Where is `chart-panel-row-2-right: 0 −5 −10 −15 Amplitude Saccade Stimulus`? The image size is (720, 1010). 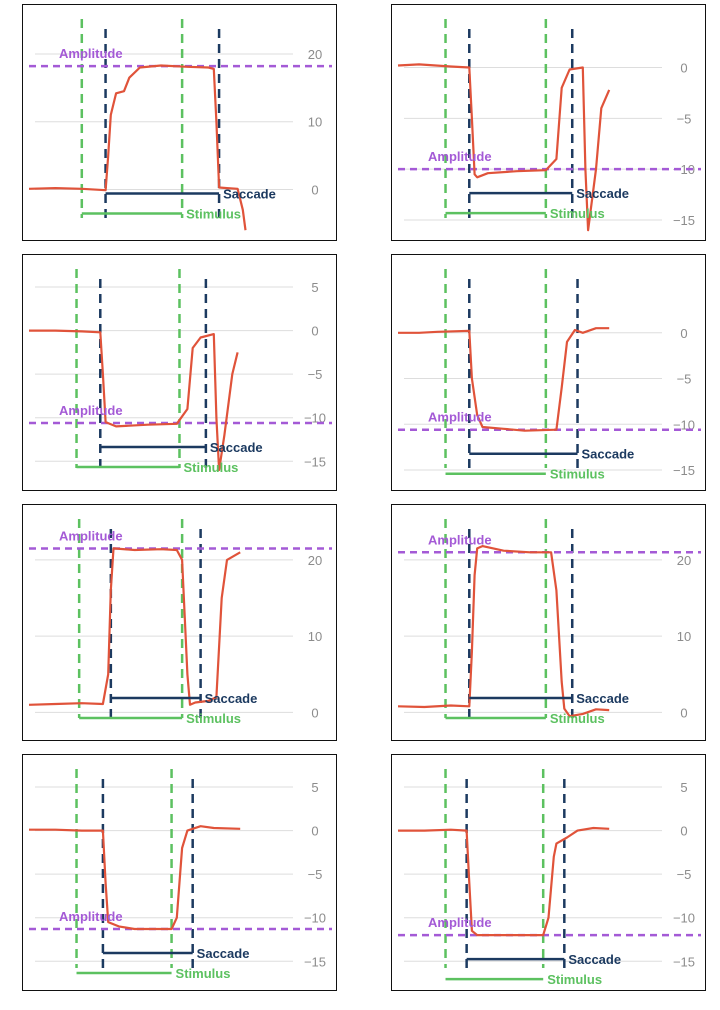 chart-panel-row-2-right: 0 −5 −10 −15 Amplitude Saccade Stimulus is located at coordinates (548, 372).